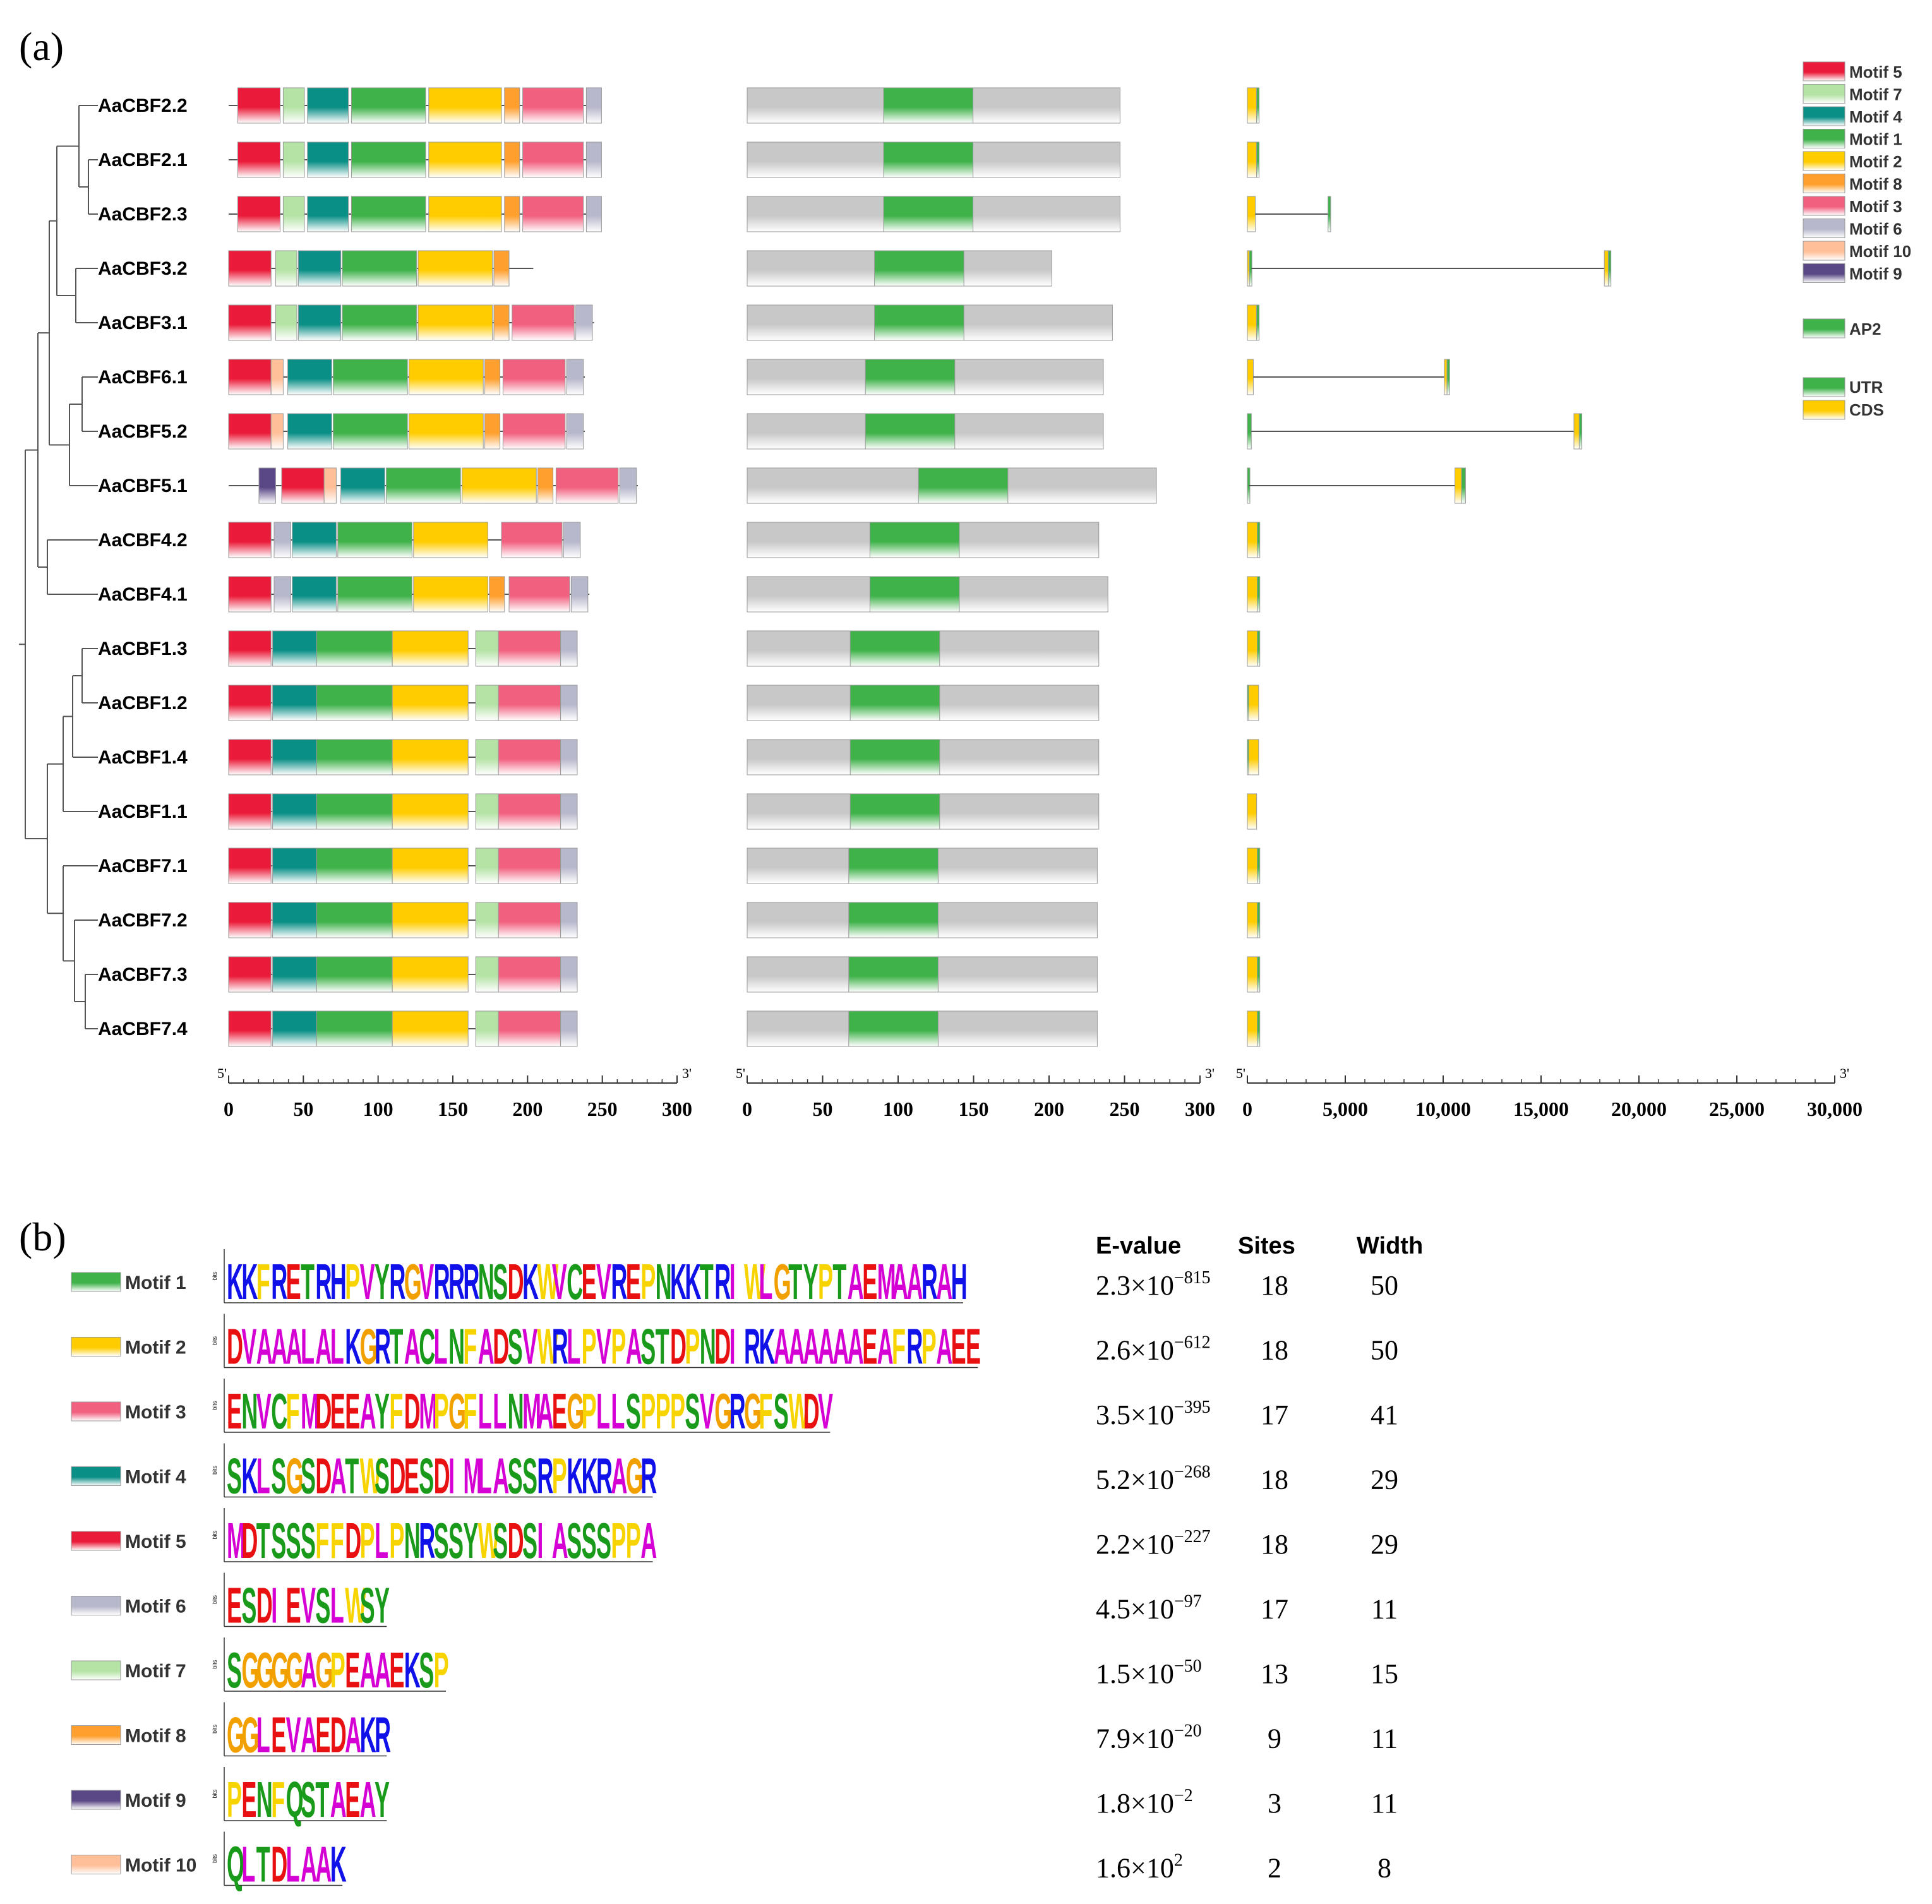 The image size is (1932, 1904). What do you see at coordinates (1153, 1543) in the screenshot?
I see `evalue: 2.2×10−227` at bounding box center [1153, 1543].